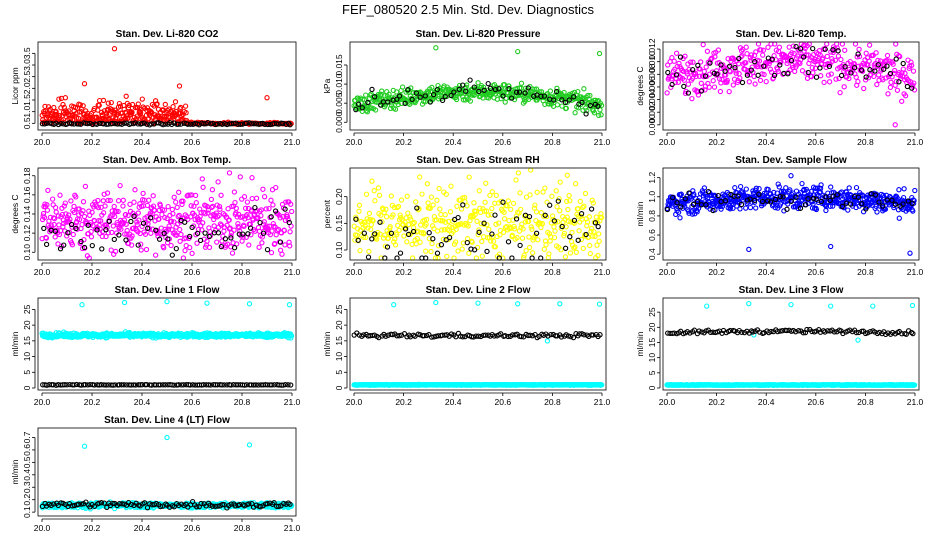  Describe the element at coordinates (27, 111) in the screenshot. I see `y-tick-label: 1.0` at that location.